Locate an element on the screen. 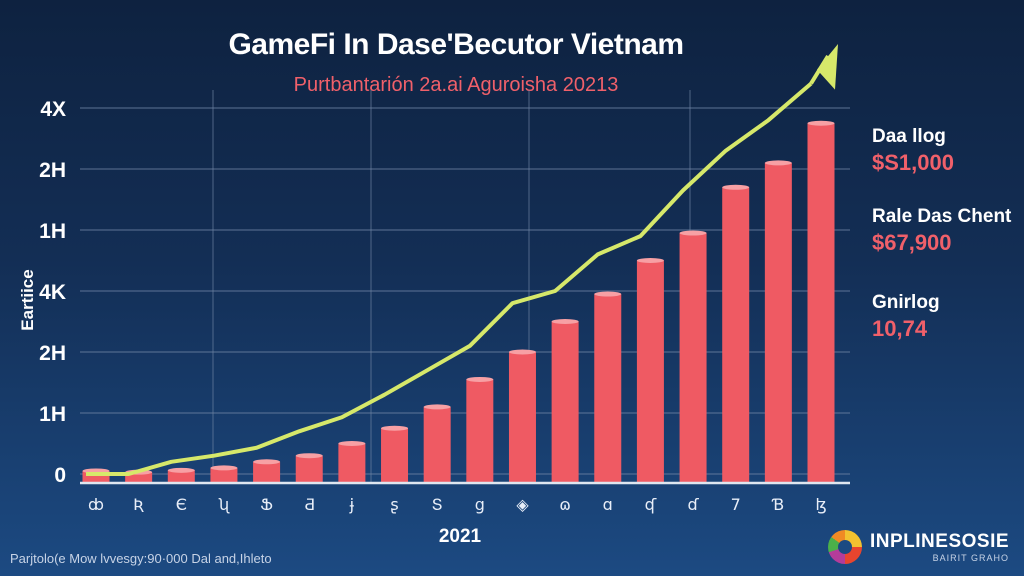 The height and width of the screenshot is (576, 1024). x-tick-label: ʯ is located at coordinates (224, 504).